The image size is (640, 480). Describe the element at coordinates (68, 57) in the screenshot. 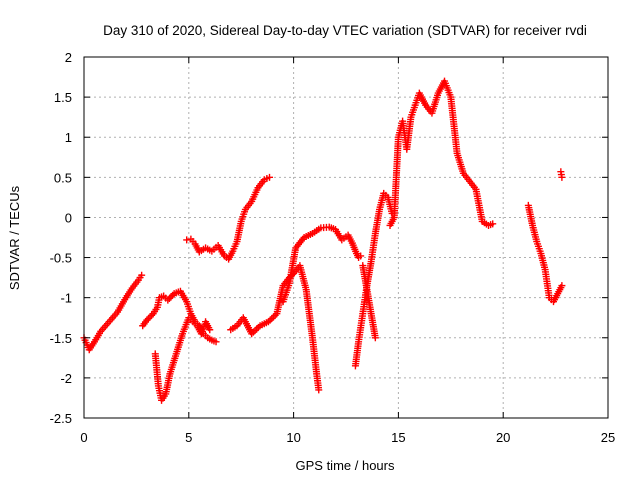

I see `y-tick-label: 2` at that location.